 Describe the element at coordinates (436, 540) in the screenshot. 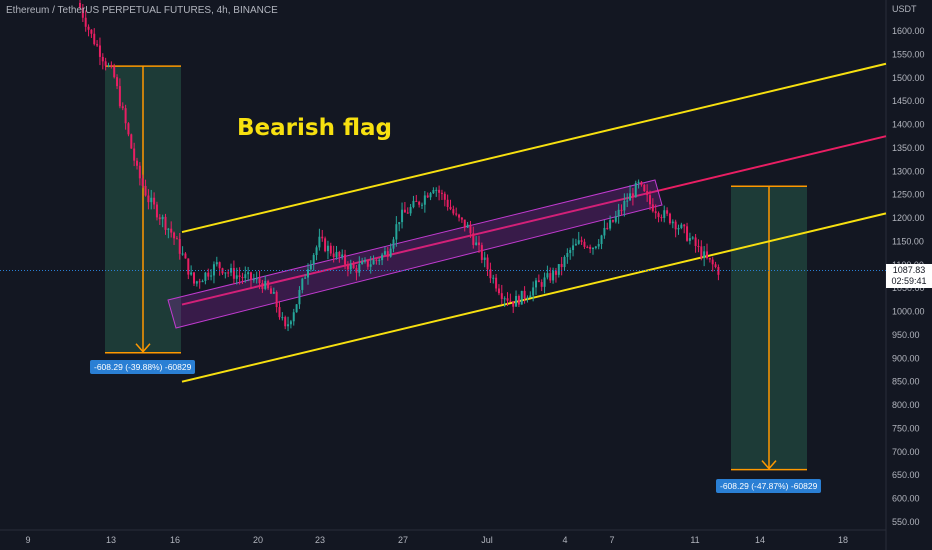

I see `time-axis: 9 13 16 20 23 27 Jul 4 7 11 14 18` at that location.